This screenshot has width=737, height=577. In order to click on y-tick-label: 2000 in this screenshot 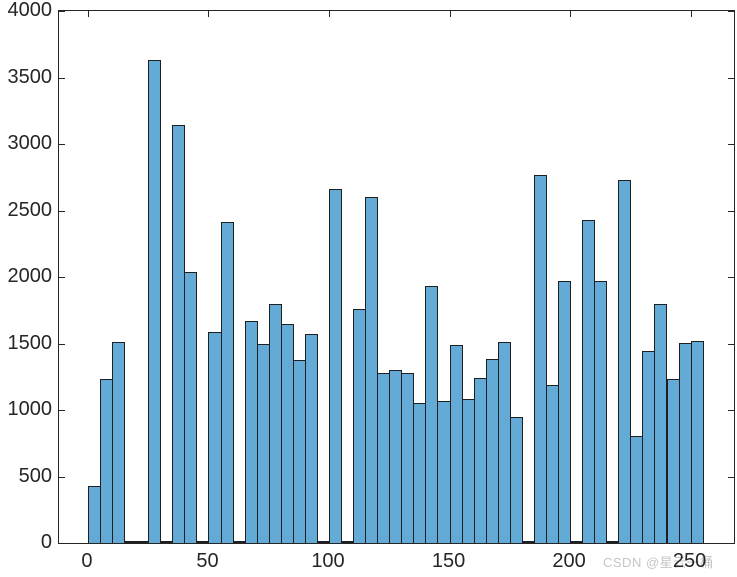, I will do `click(30, 276)`.